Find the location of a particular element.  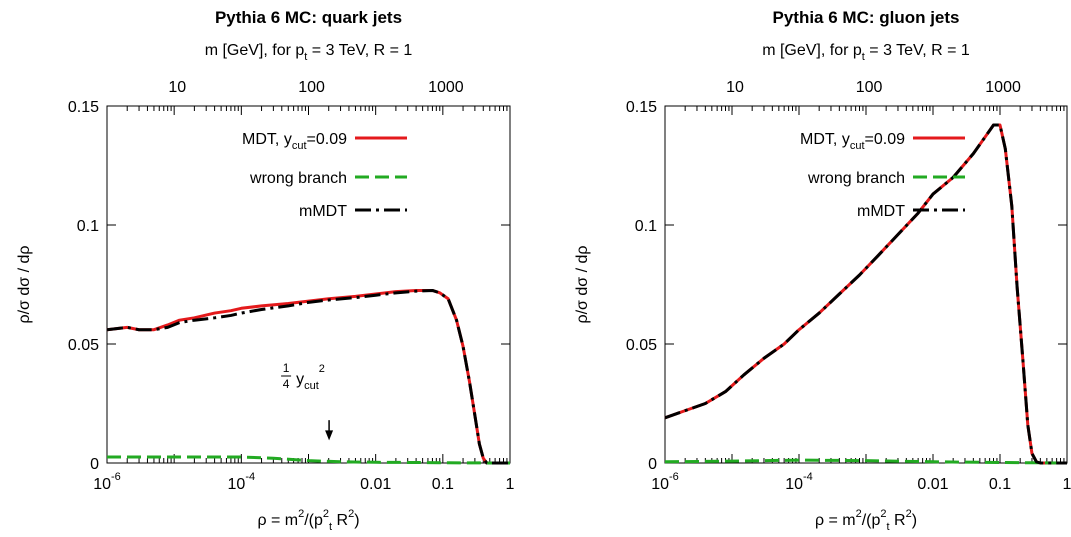

fraction-numerator: 1 is located at coordinates (286, 368).